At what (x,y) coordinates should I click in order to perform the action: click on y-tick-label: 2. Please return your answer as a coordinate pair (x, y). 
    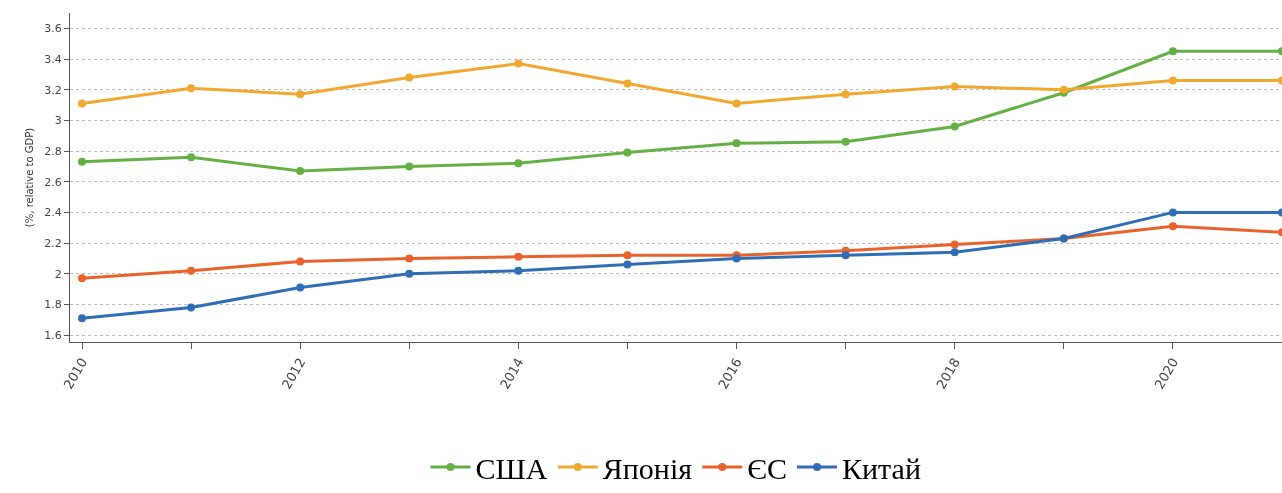
    Looking at the image, I should click on (58, 274).